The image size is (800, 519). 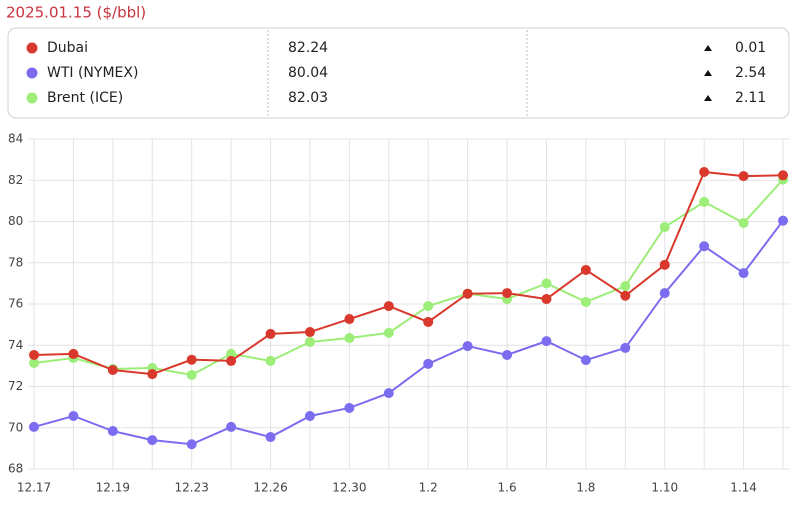 What do you see at coordinates (15, 345) in the screenshot?
I see `y-tick-label: 74` at bounding box center [15, 345].